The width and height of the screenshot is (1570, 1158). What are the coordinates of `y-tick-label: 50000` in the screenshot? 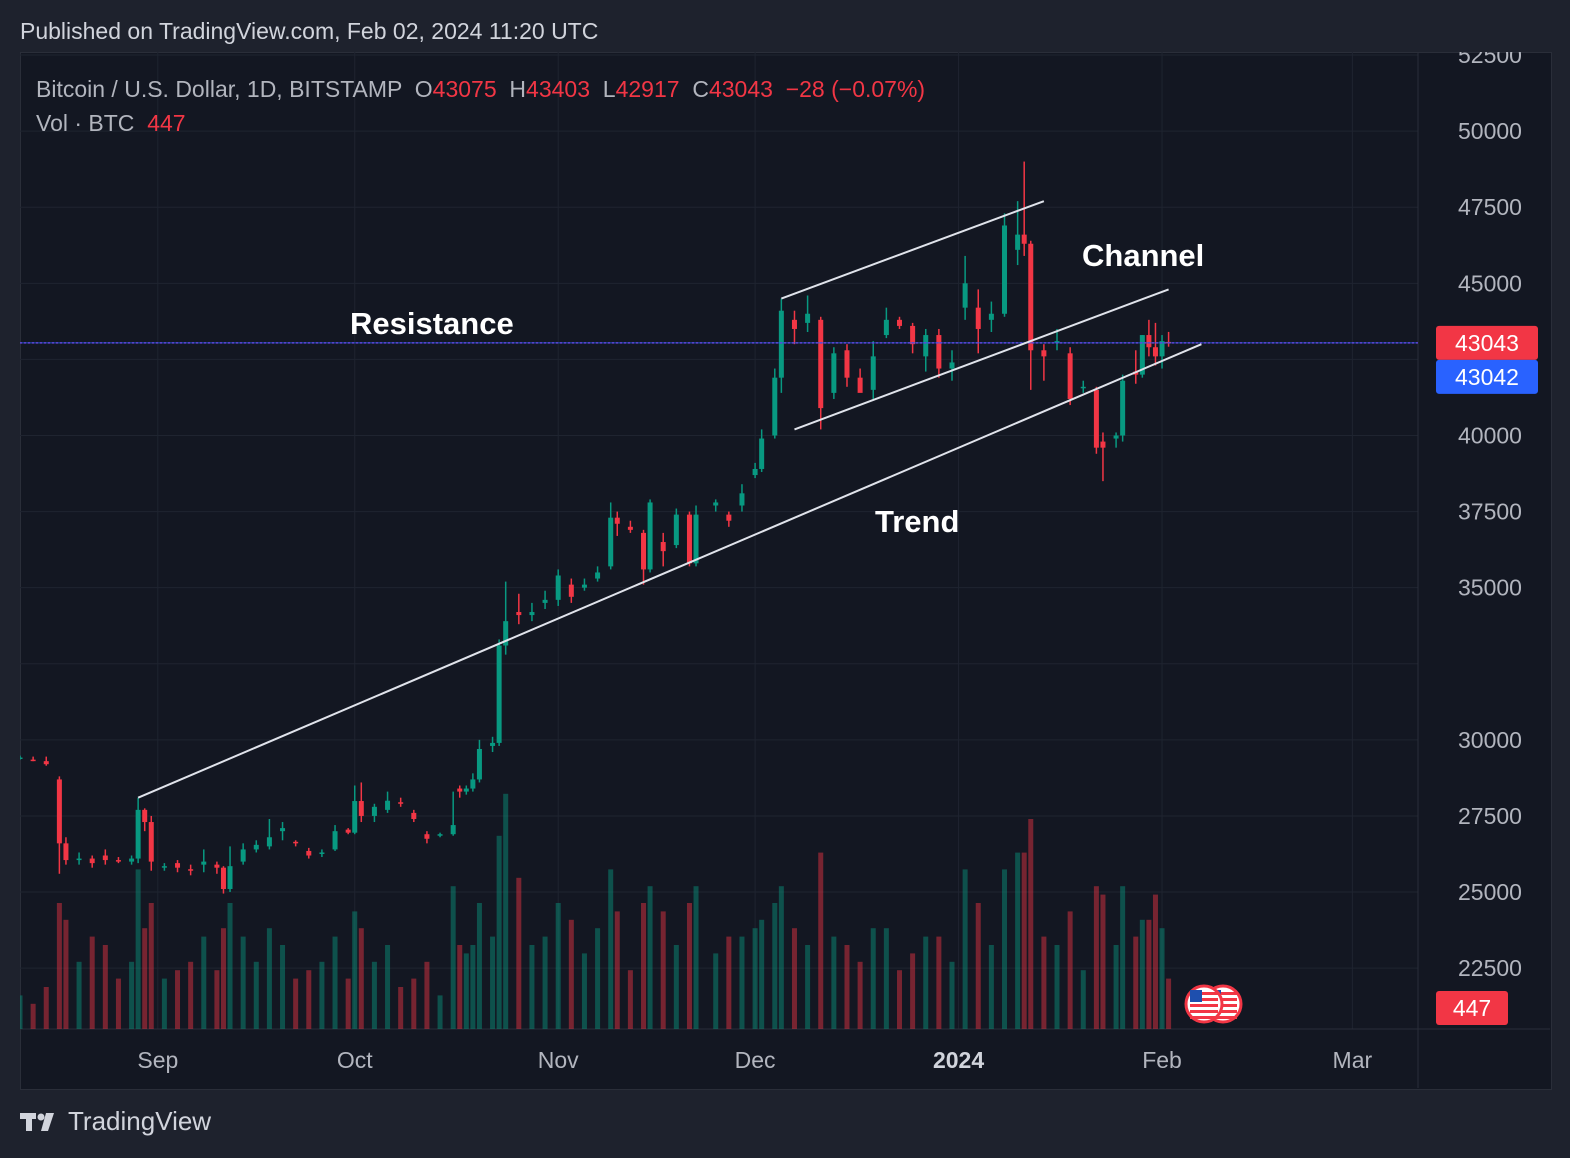 It's located at (1490, 131).